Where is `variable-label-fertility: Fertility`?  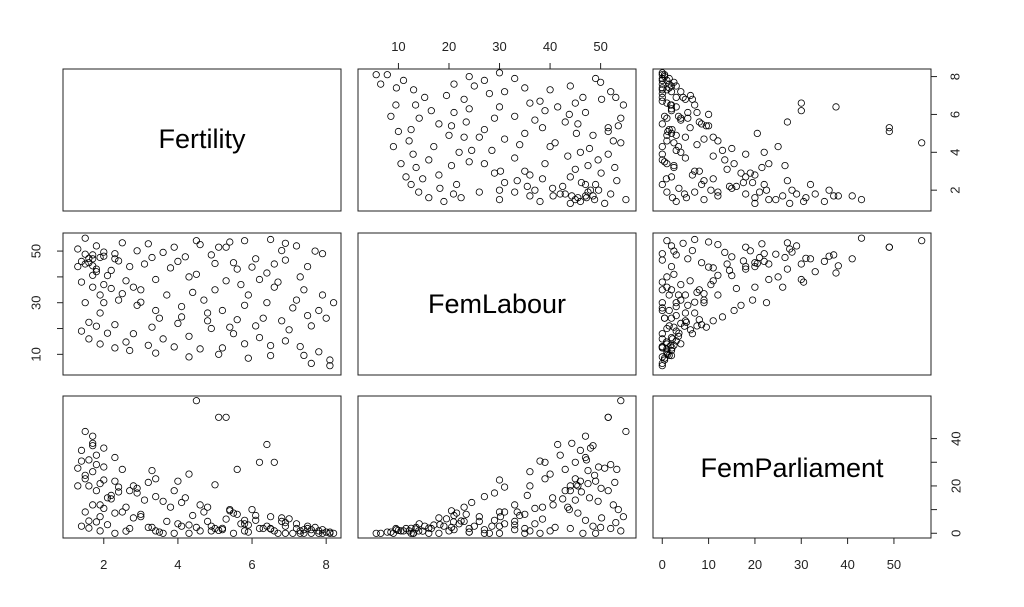
variable-label-fertility: Fertility is located at coordinates (202, 139).